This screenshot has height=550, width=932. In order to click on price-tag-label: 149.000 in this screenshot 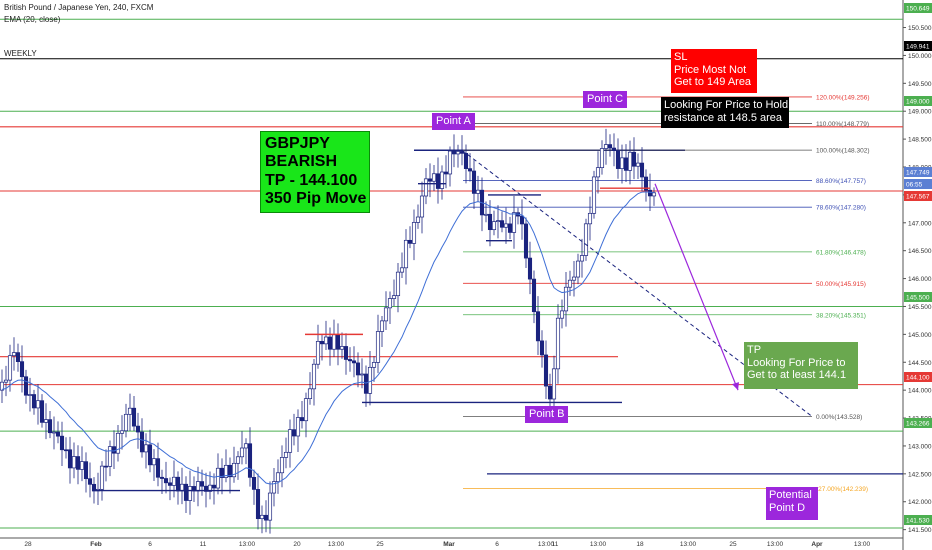, I will do `click(918, 102)`.